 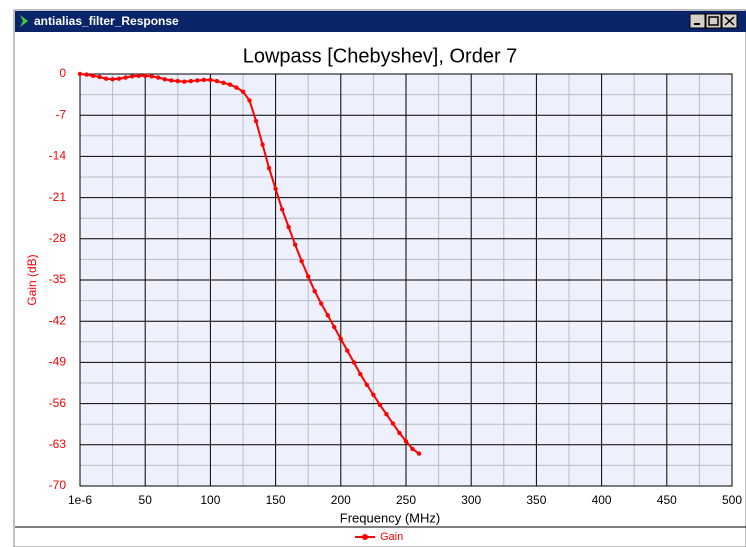 What do you see at coordinates (210, 500) in the screenshot?
I see `x-tick-label: 100` at bounding box center [210, 500].